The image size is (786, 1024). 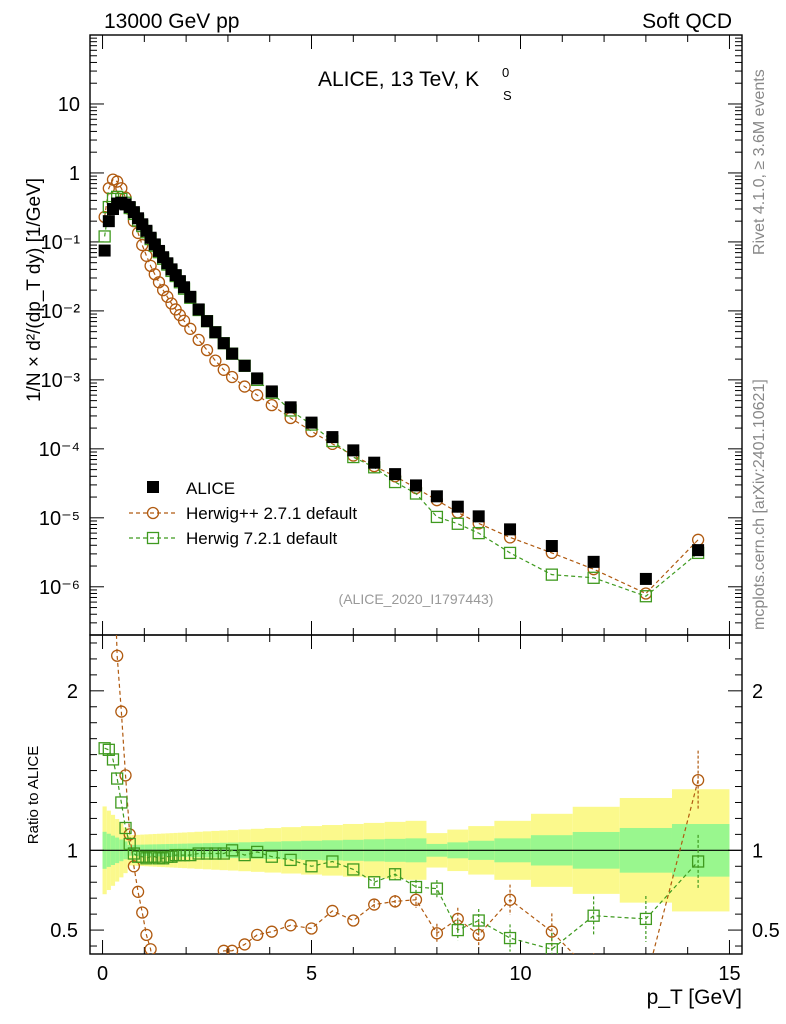 I want to click on analysis-id: (ALICE_2020_I1797443), so click(x=416, y=599).